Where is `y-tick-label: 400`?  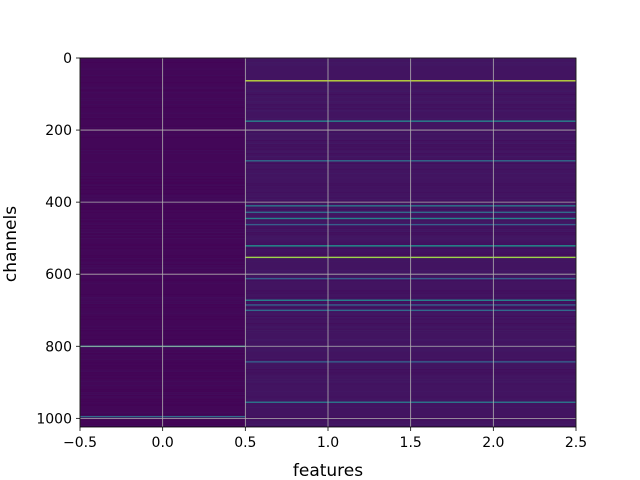
y-tick-label: 400 is located at coordinates (58, 203).